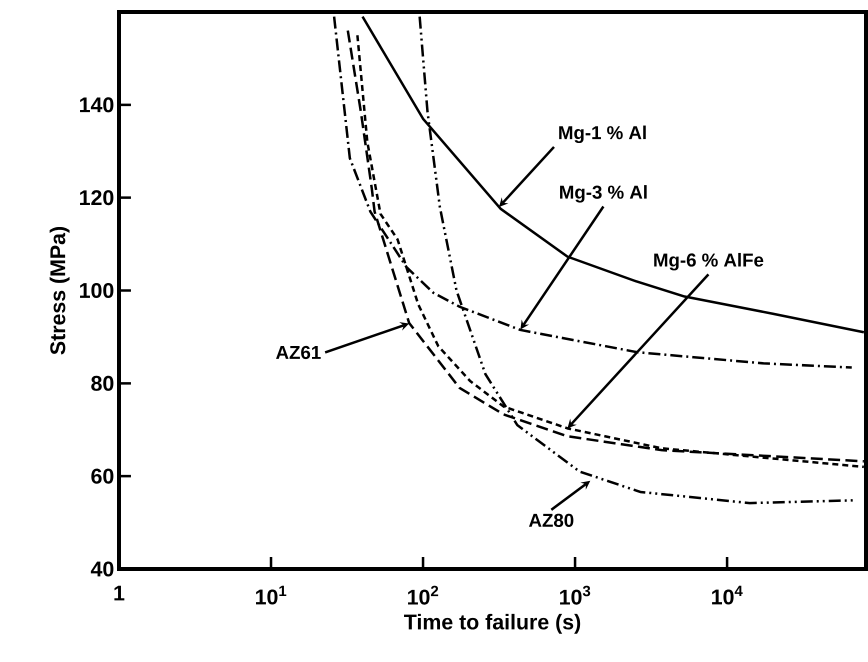  Describe the element at coordinates (551, 520) in the screenshot. I see `annotation: AZ80` at that location.